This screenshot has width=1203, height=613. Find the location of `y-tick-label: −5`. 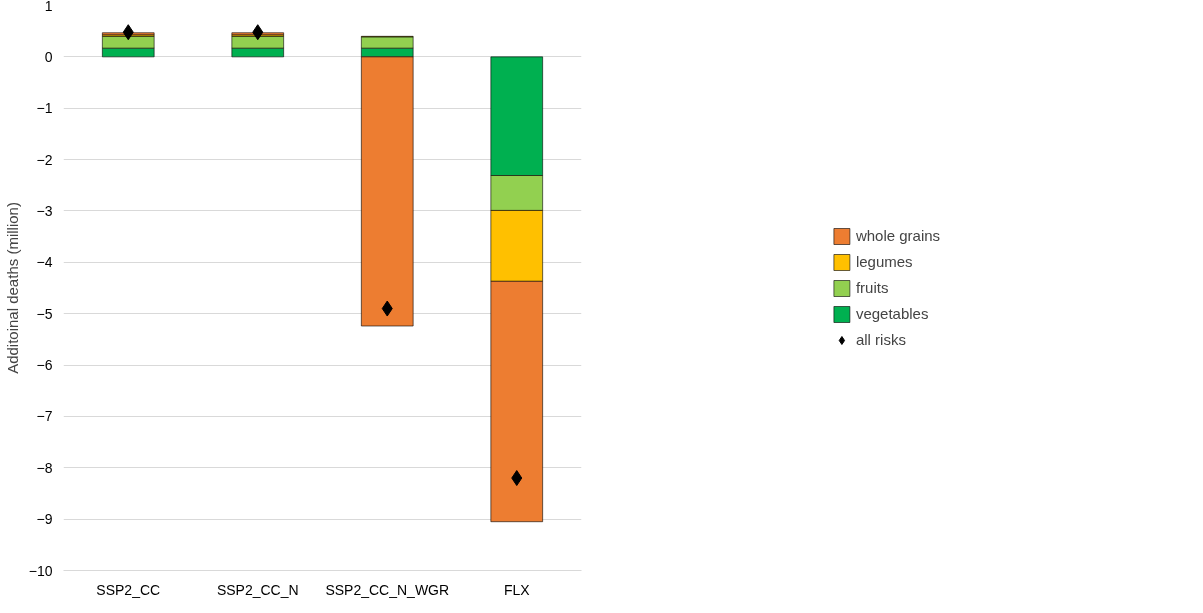

y-tick-label: −5 is located at coordinates (44, 313).